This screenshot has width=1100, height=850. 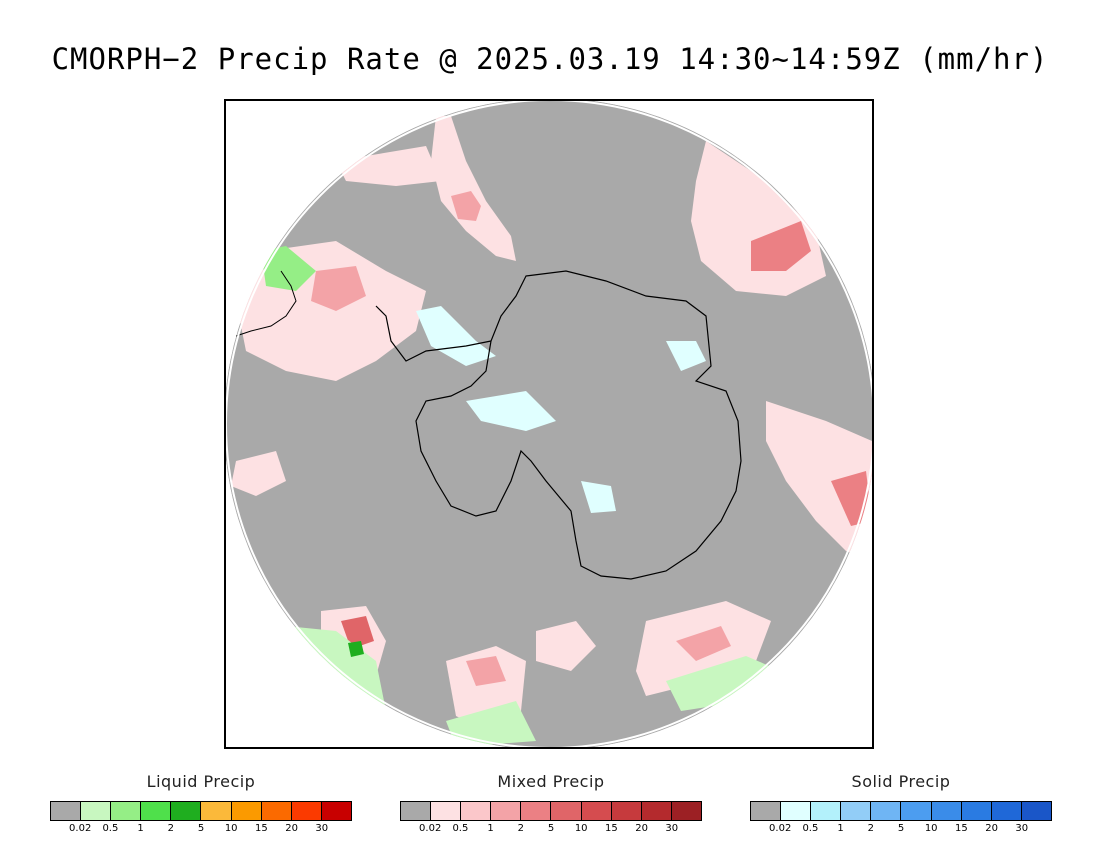 What do you see at coordinates (566, 646) in the screenshot?
I see `mixed-precip-area-southsoutheast` at bounding box center [566, 646].